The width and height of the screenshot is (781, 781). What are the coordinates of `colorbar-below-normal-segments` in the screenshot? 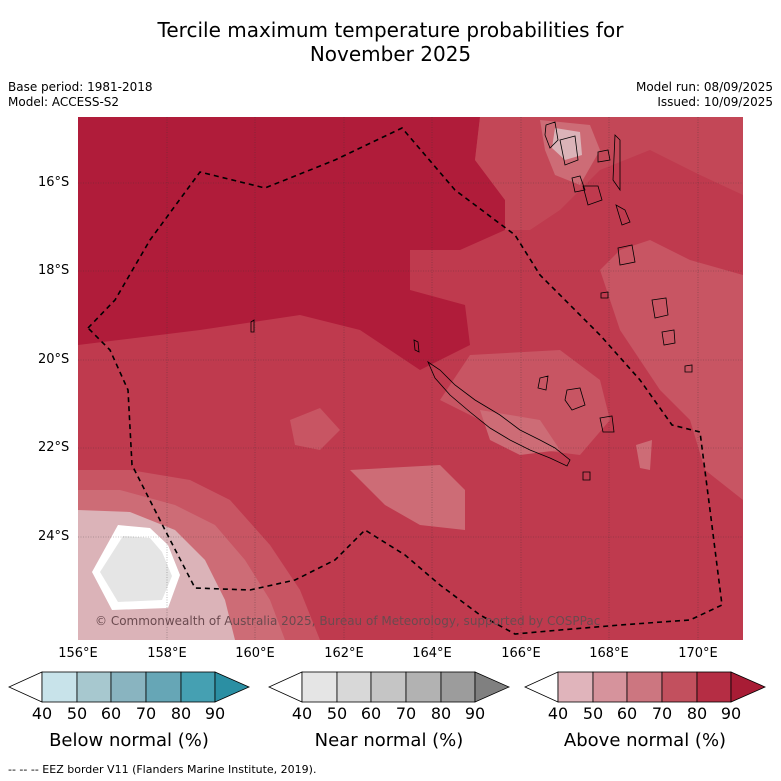 It's located at (129, 687).